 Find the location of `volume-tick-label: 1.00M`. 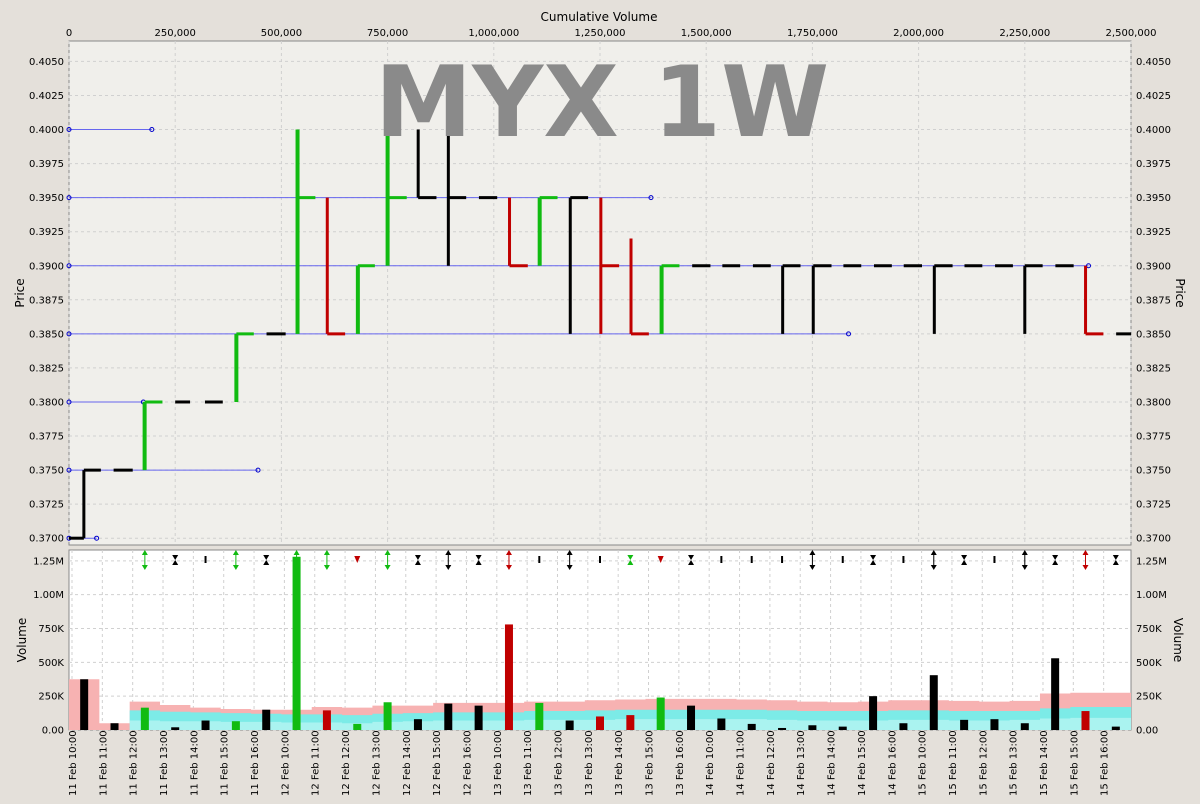

volume-tick-label: 1.00M is located at coordinates (48, 595).